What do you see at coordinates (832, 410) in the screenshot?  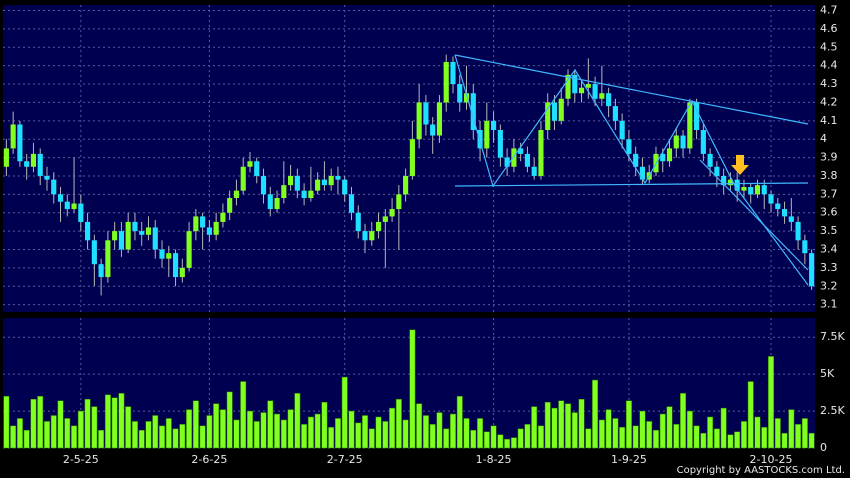 I see `y-tick-label: 2.5K` at bounding box center [832, 410].